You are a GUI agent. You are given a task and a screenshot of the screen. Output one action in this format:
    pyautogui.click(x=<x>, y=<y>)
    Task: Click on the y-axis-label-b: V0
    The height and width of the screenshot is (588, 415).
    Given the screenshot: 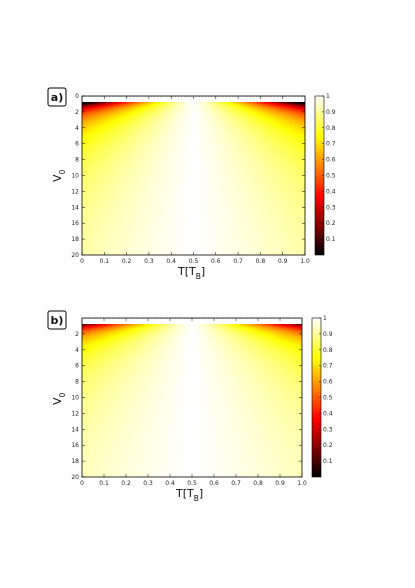 What is the action you would take?
    pyautogui.click(x=59, y=398)
    